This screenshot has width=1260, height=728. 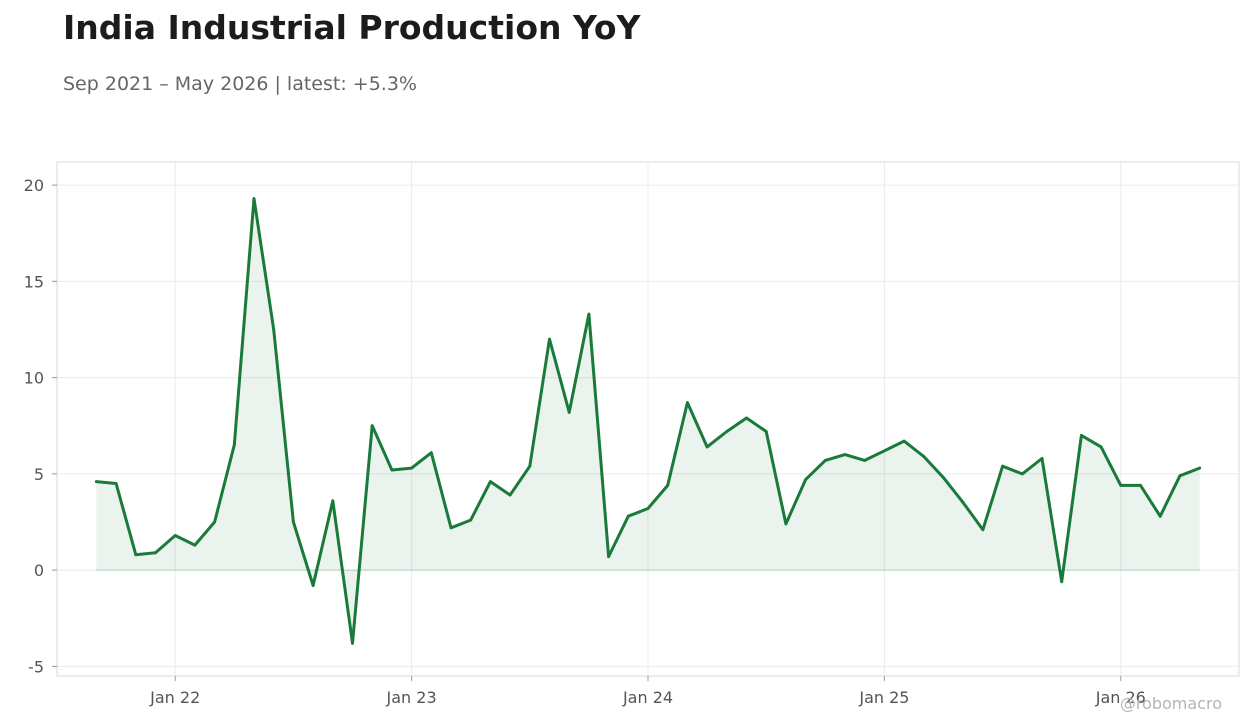 I want to click on x-tick-label: Jan 24, so click(x=647, y=697).